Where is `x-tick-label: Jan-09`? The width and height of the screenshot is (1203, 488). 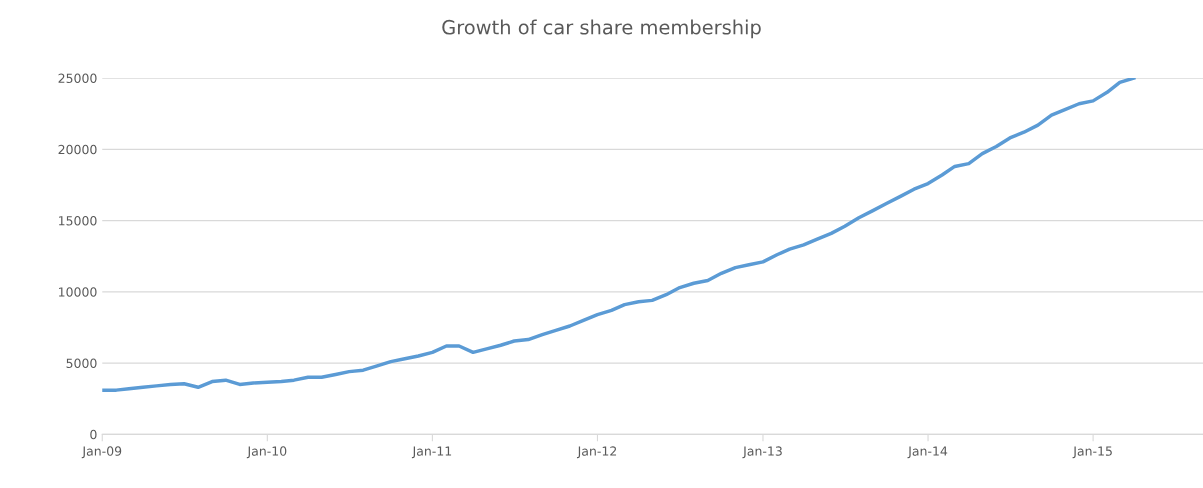 x-tick-label: Jan-09 is located at coordinates (101, 452).